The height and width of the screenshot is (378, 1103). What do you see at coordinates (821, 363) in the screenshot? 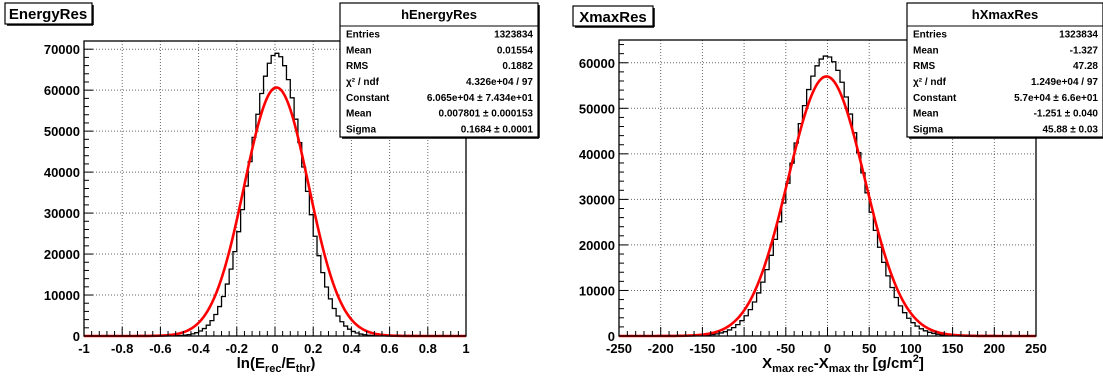
I see `x-axis-title-part: -X` at bounding box center [821, 363].